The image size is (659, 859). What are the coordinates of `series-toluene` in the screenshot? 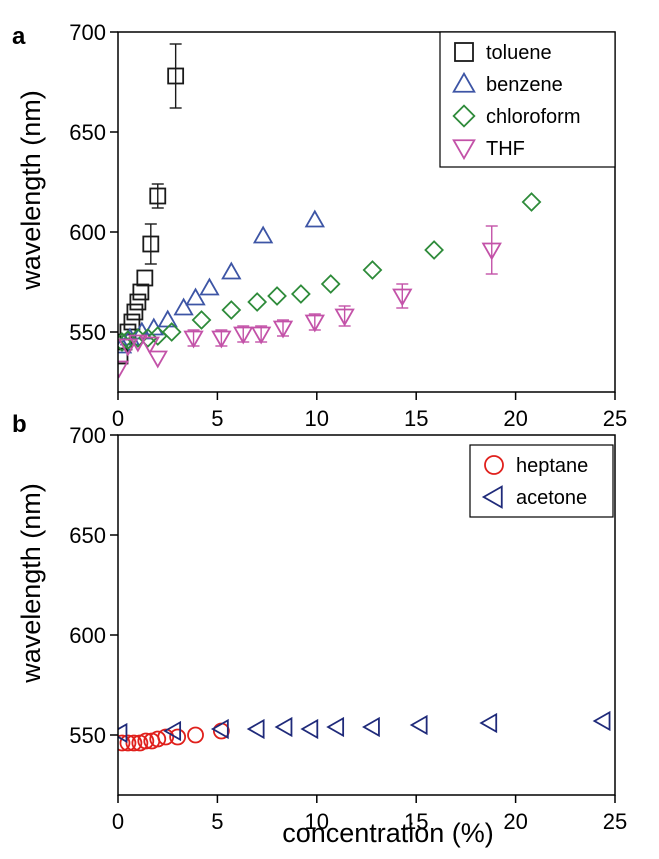 It's located at (151, 204).